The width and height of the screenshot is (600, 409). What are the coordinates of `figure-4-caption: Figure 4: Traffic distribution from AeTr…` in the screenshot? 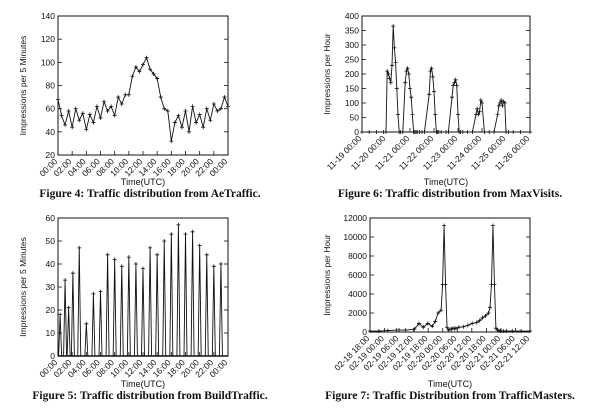 It's located at (150, 194).